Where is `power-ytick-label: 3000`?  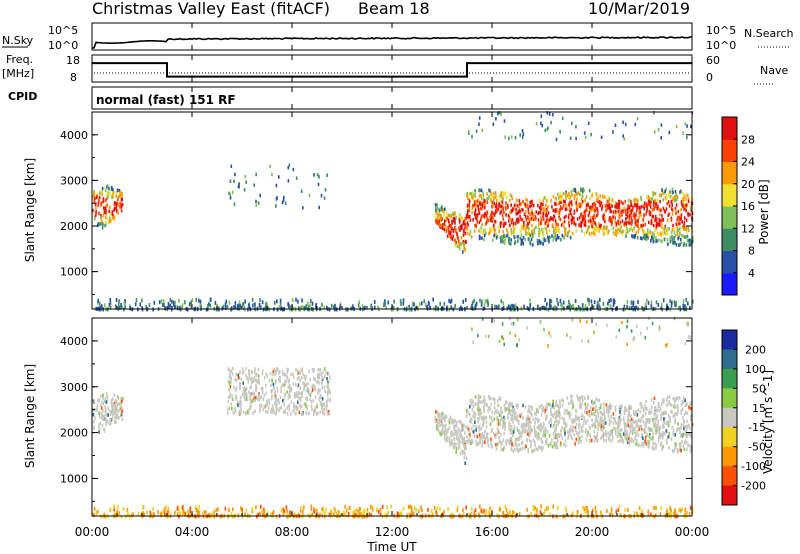 power-ytick-label: 3000 is located at coordinates (74, 180).